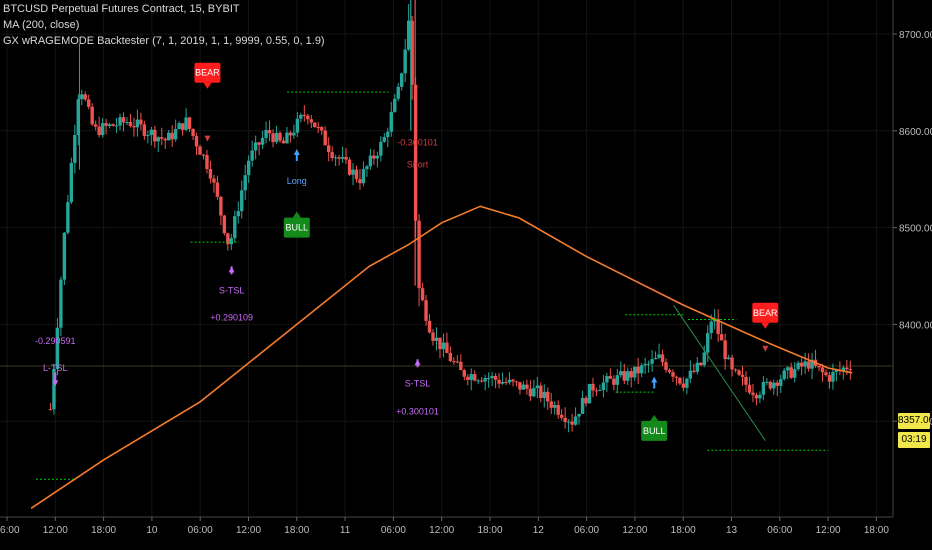 The image size is (932, 550). Describe the element at coordinates (55, 368) in the screenshot. I see `trade-annotation: L-TSL` at that location.